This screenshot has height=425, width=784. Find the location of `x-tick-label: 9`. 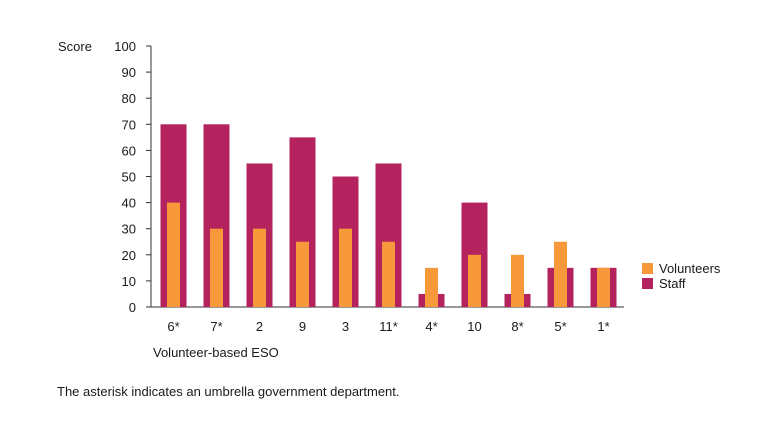

x-tick-label: 9 is located at coordinates (302, 326).